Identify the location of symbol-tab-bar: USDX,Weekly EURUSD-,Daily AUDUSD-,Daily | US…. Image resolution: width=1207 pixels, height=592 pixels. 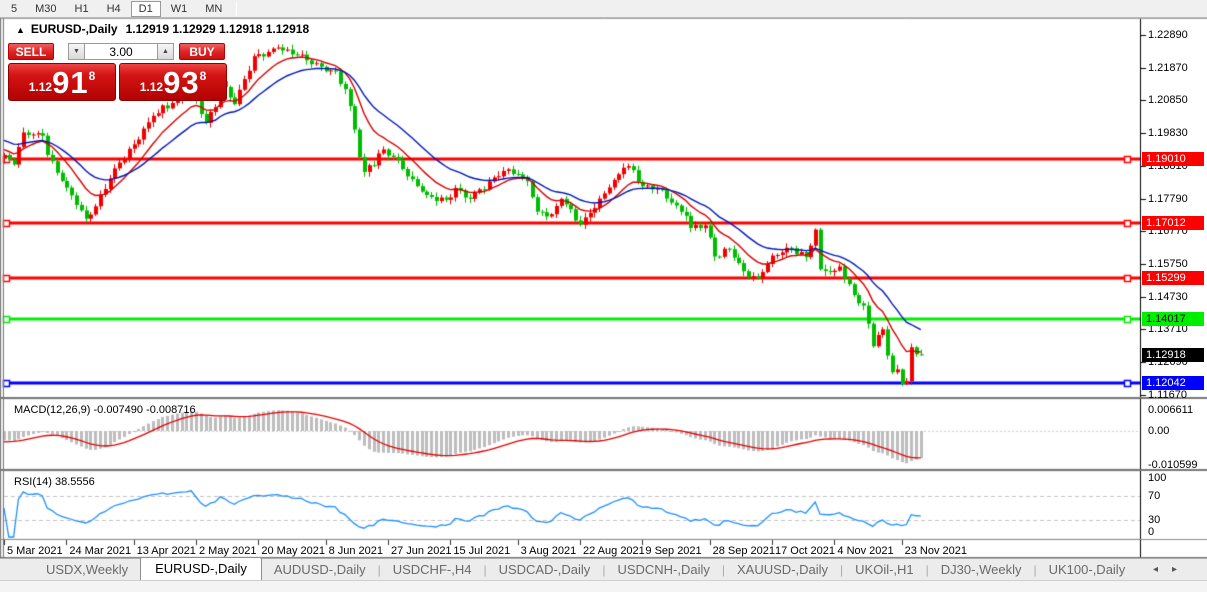
(603, 568).